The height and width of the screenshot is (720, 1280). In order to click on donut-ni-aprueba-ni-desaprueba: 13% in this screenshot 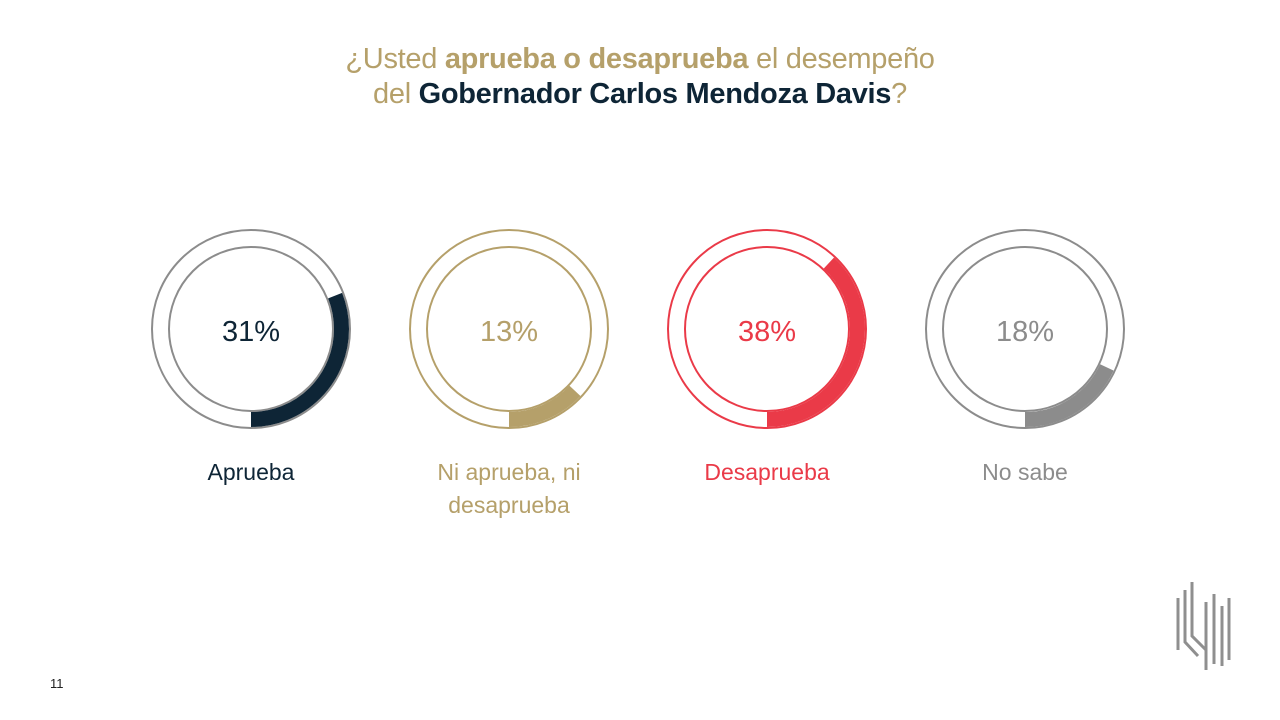, I will do `click(509, 329)`.